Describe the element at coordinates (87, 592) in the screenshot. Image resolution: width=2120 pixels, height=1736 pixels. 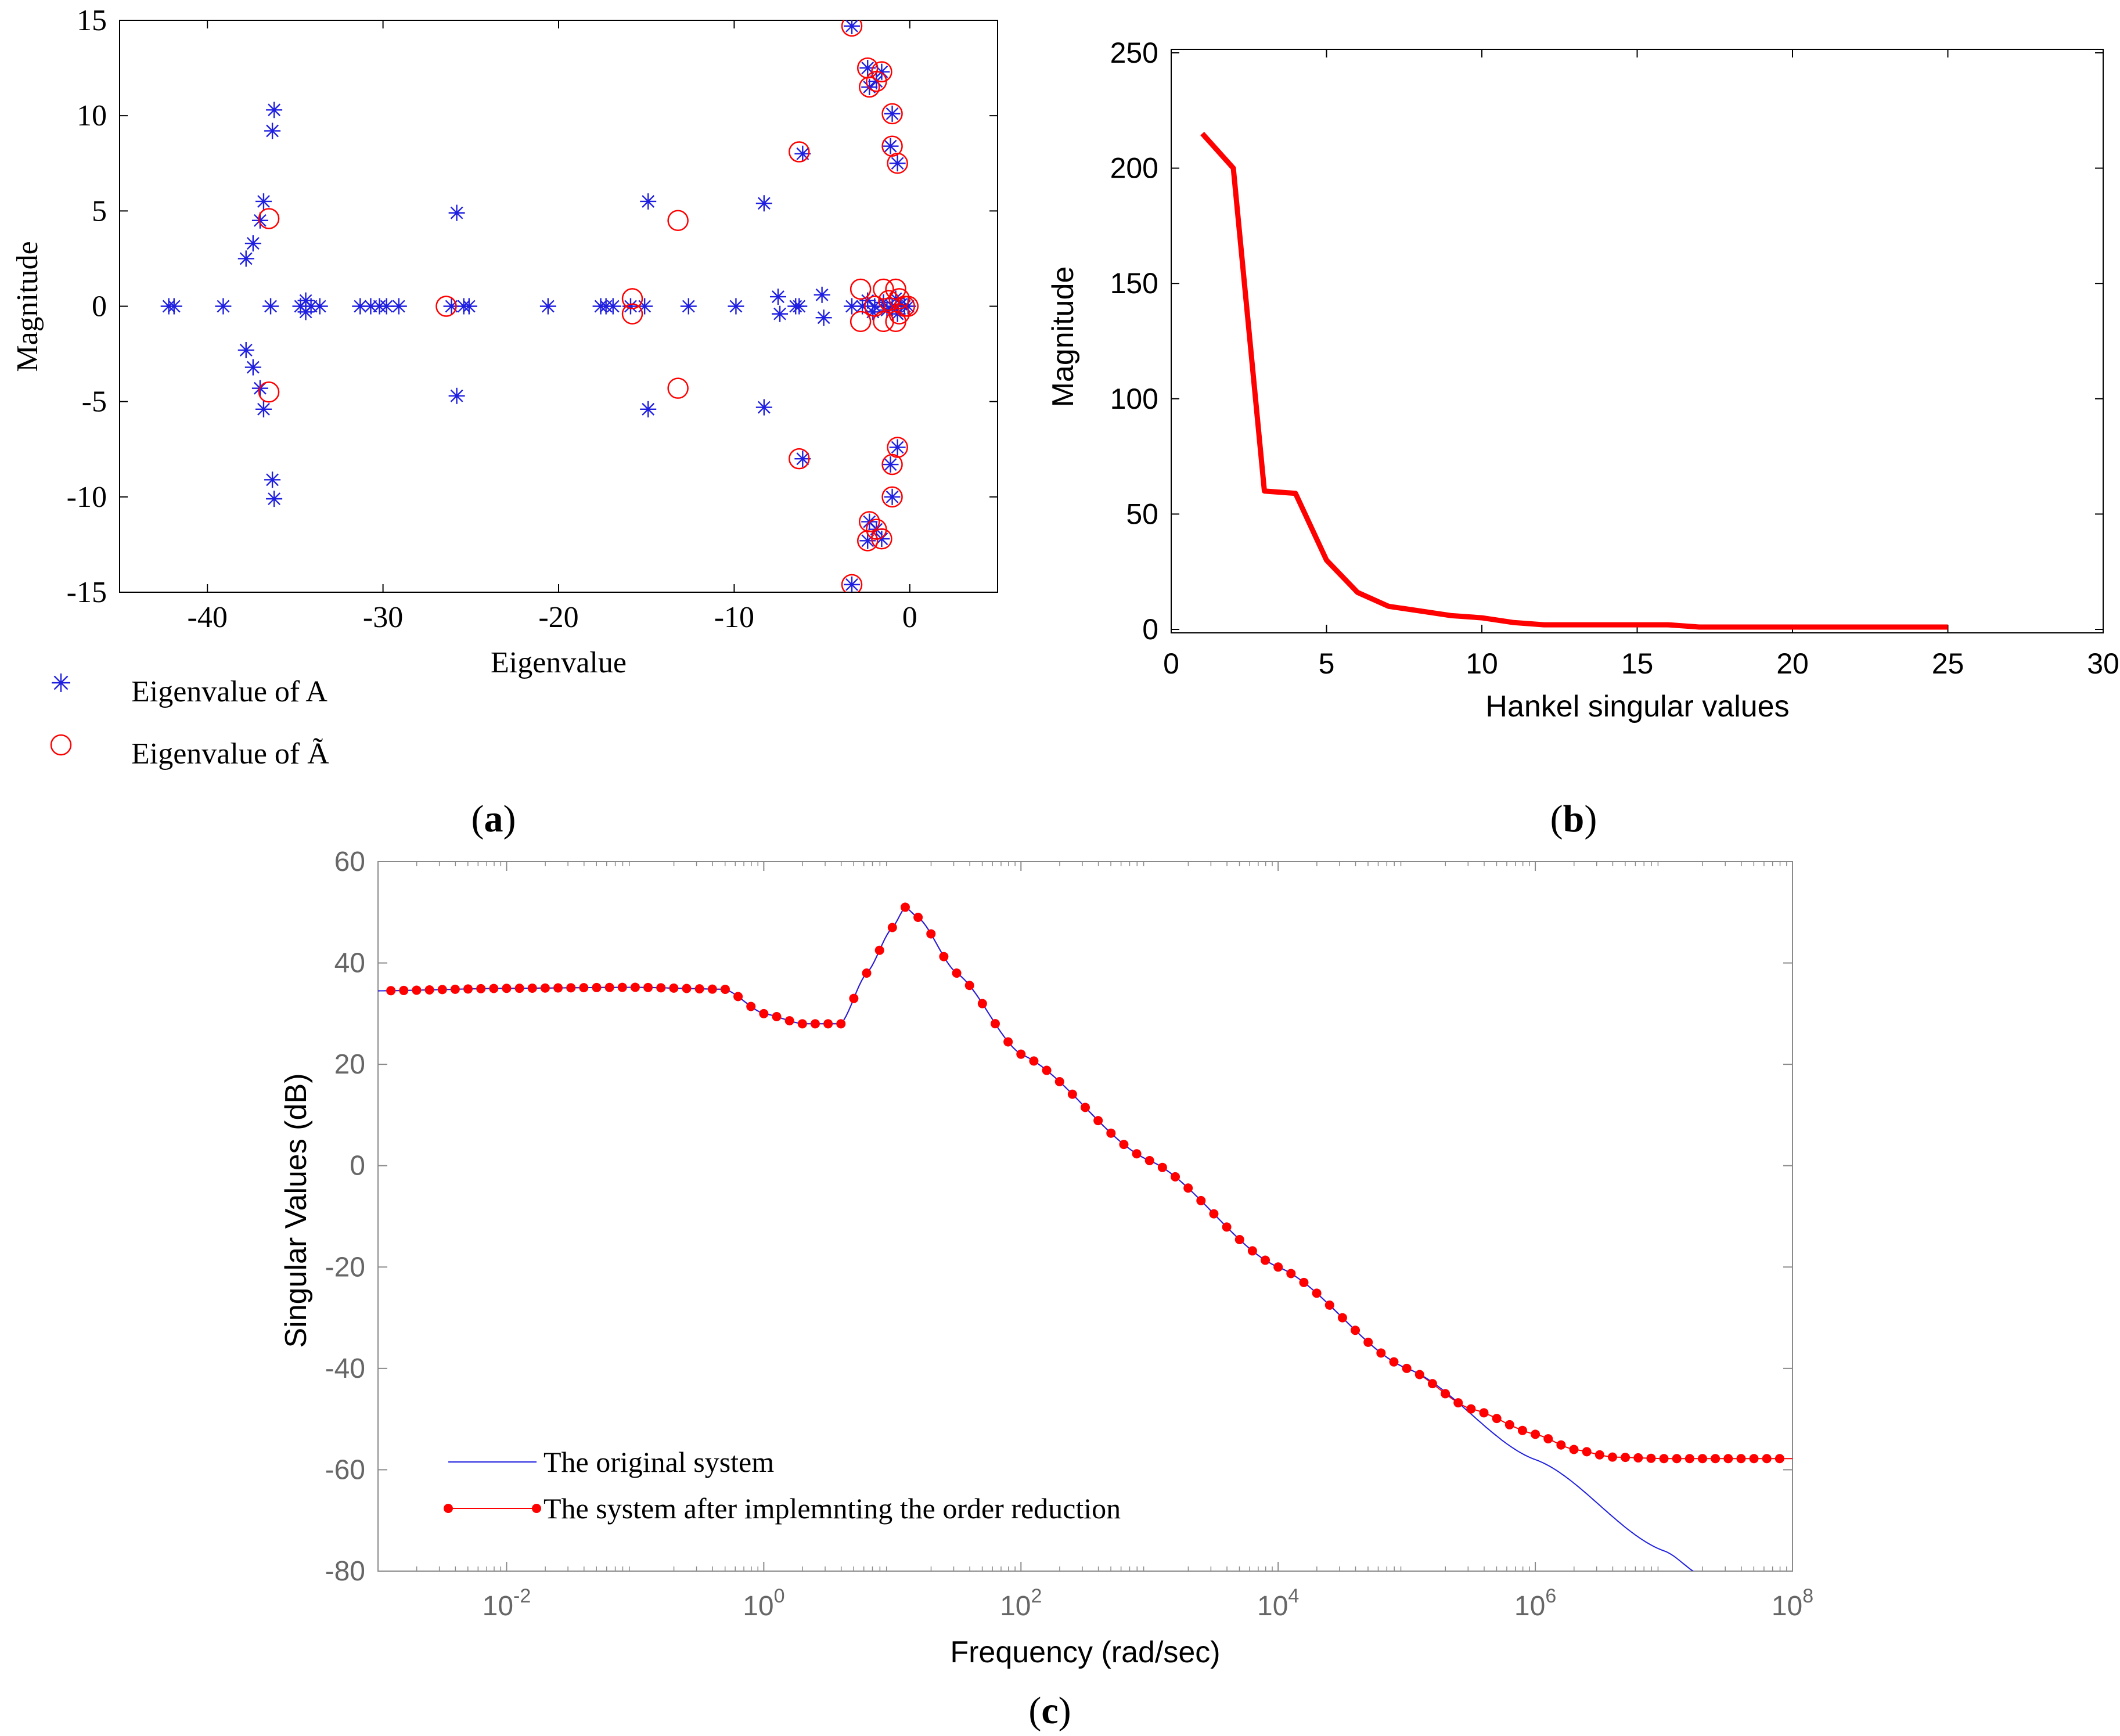
I see `y-tick-label: -15` at that location.